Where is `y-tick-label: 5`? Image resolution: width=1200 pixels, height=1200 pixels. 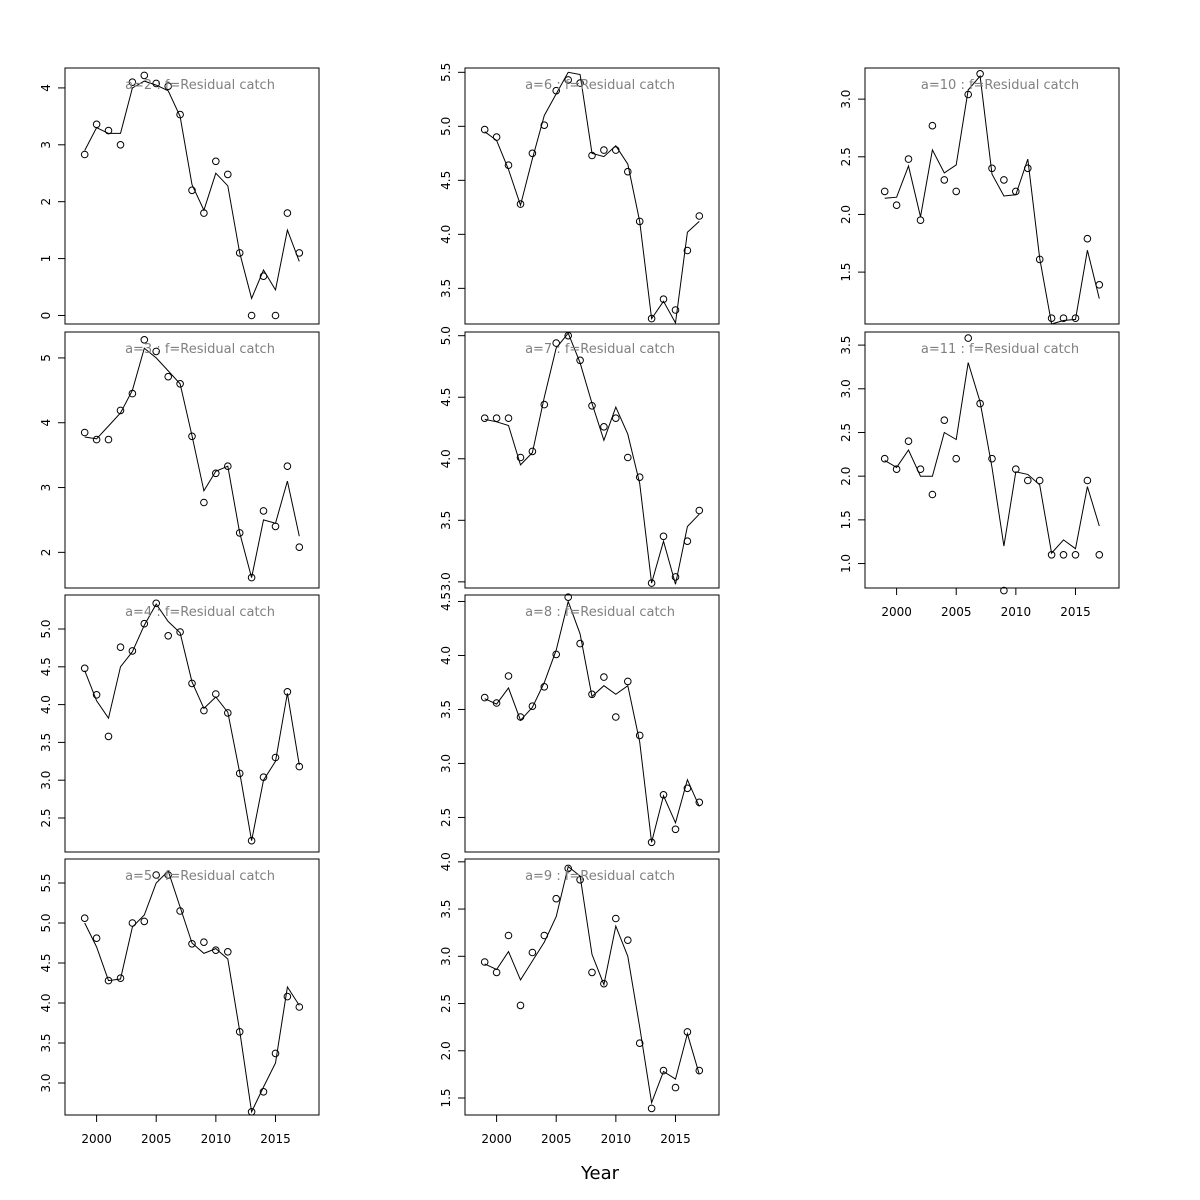 y-tick-label: 5 is located at coordinates (46, 358).